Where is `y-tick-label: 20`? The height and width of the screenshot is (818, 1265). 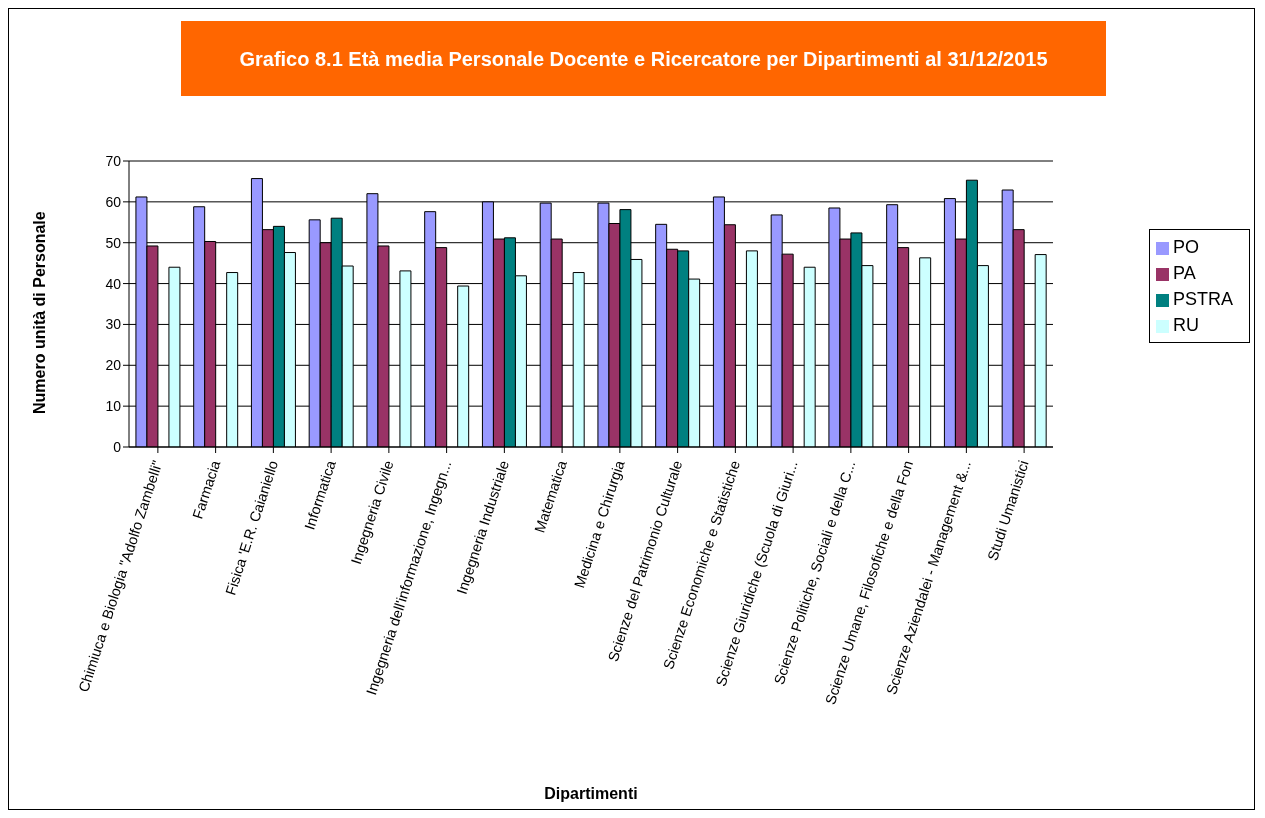
y-tick-label: 20 is located at coordinates (113, 365).